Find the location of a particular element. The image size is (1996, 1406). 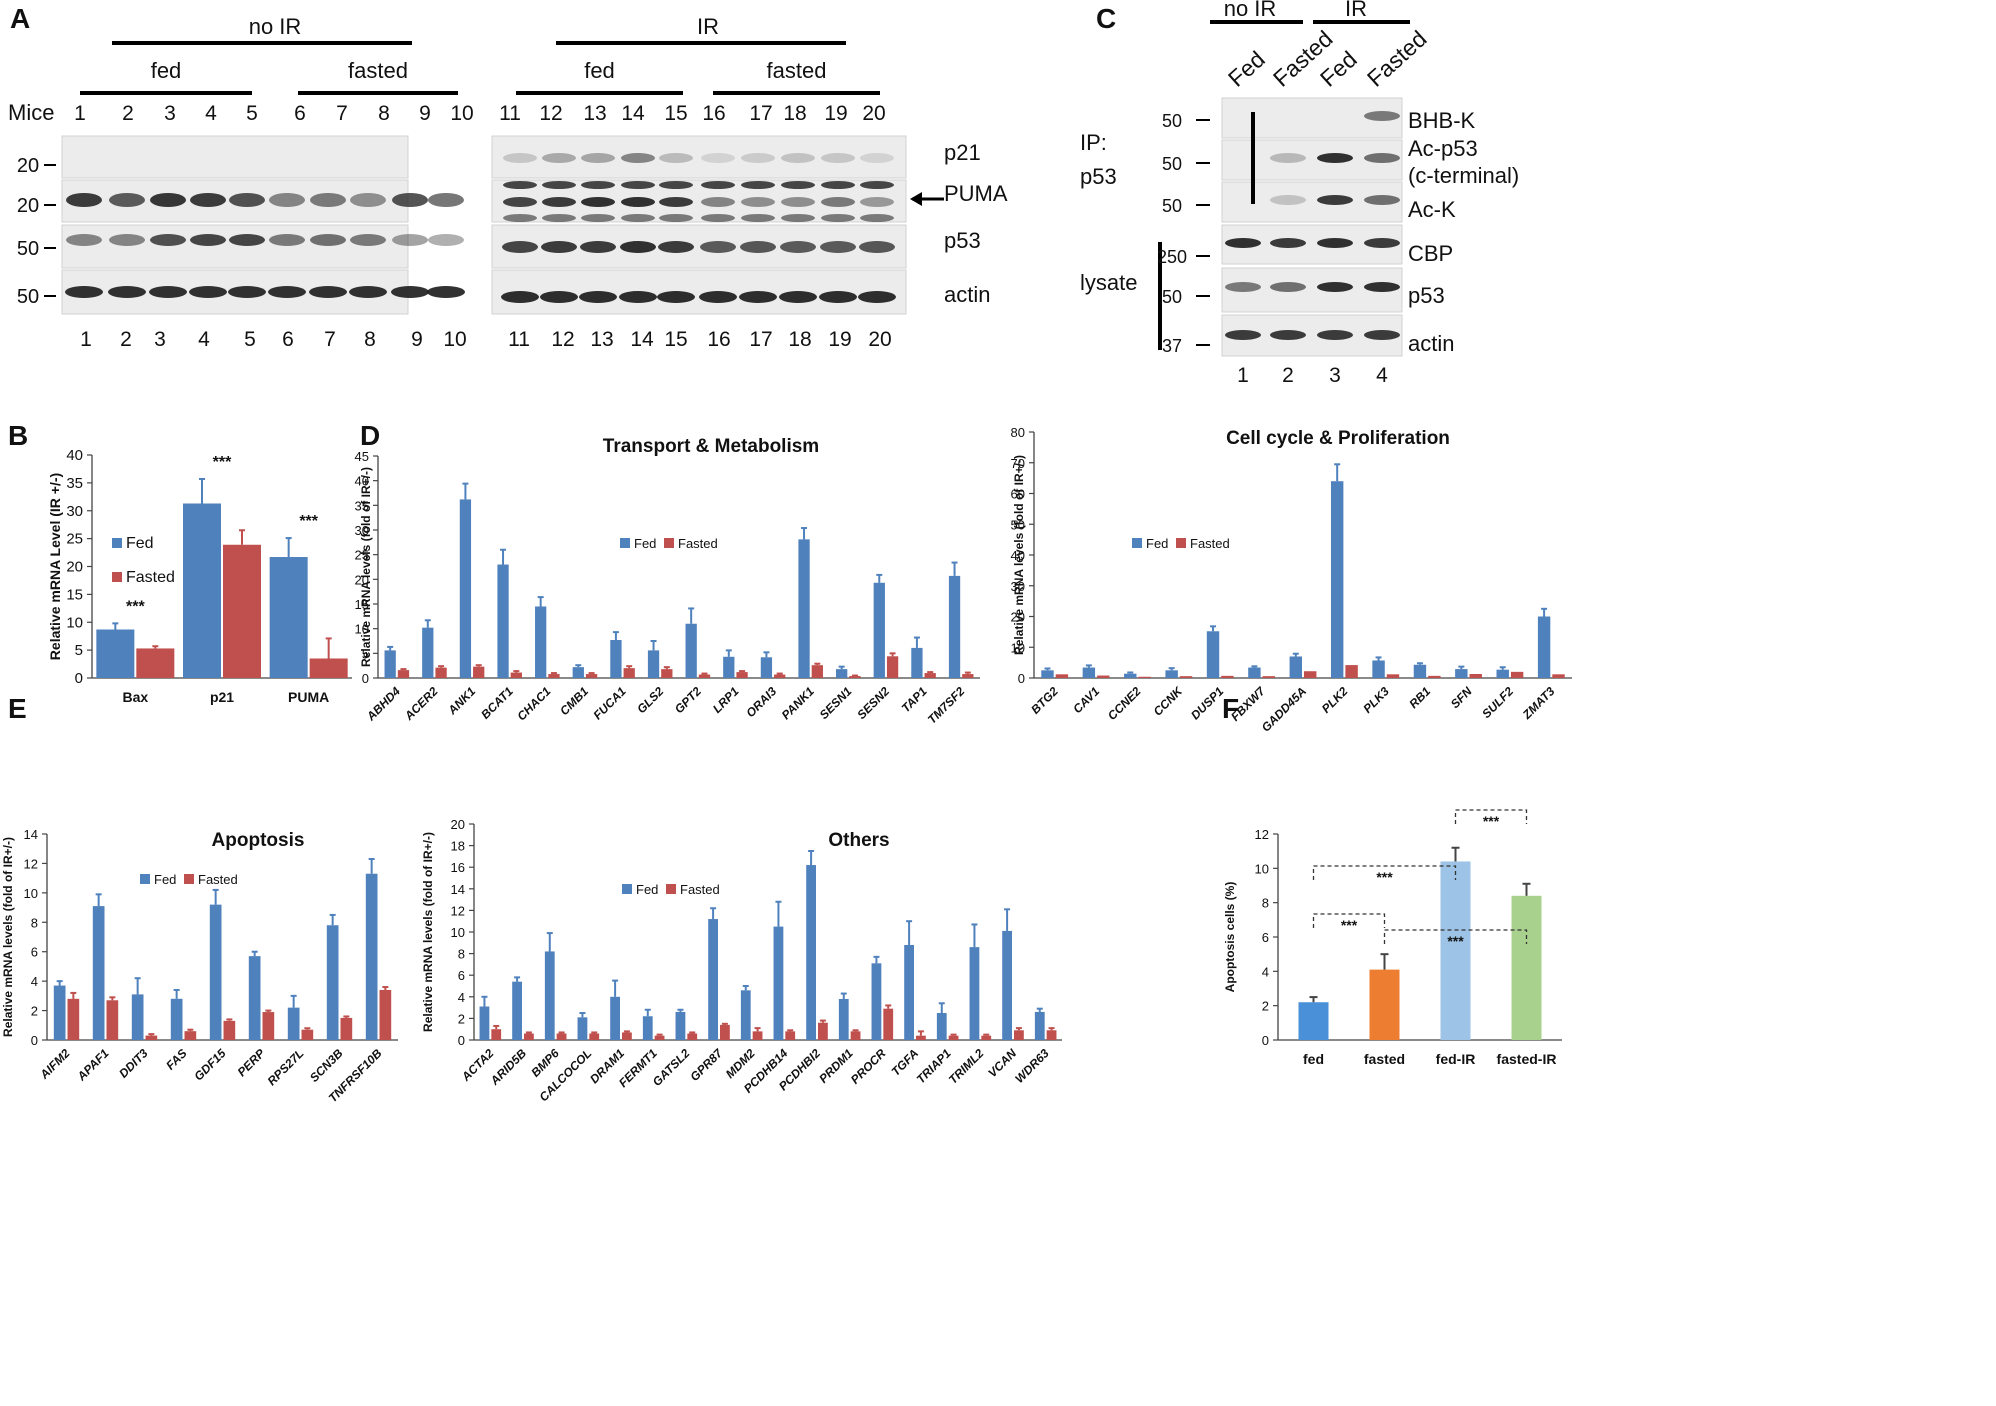

category-label: ORAI3 is located at coordinates (761, 702).